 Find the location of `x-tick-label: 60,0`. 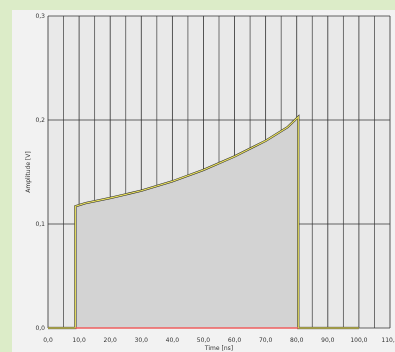

x-tick-label: 60,0 is located at coordinates (235, 340).